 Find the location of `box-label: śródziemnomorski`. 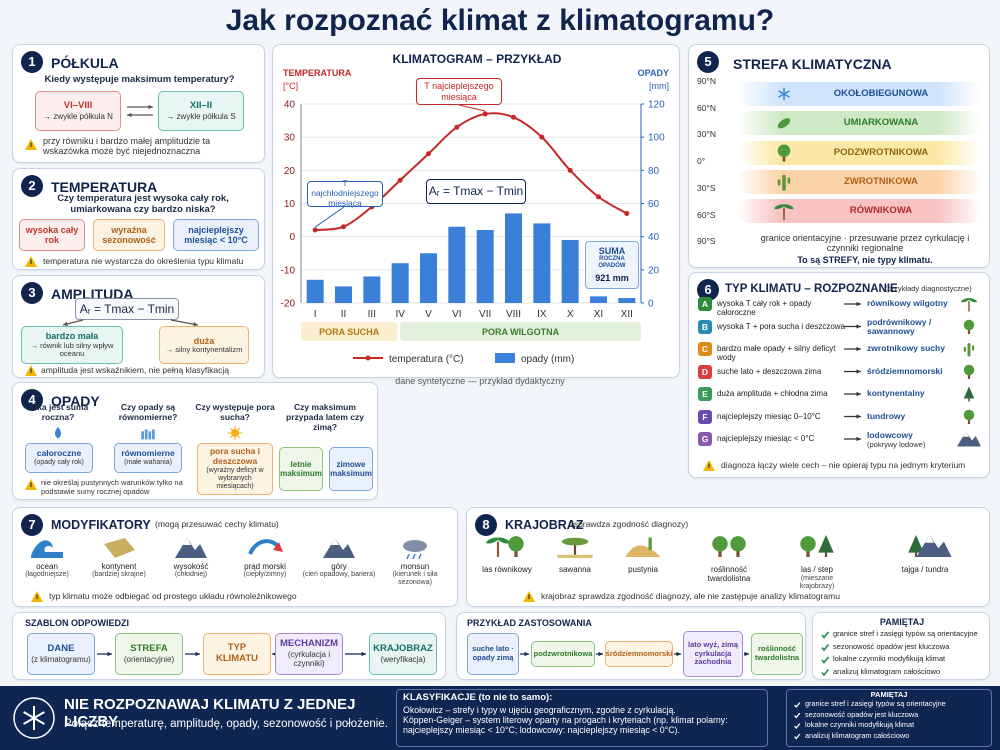

box-label: śródziemnomorski is located at coordinates (639, 653).